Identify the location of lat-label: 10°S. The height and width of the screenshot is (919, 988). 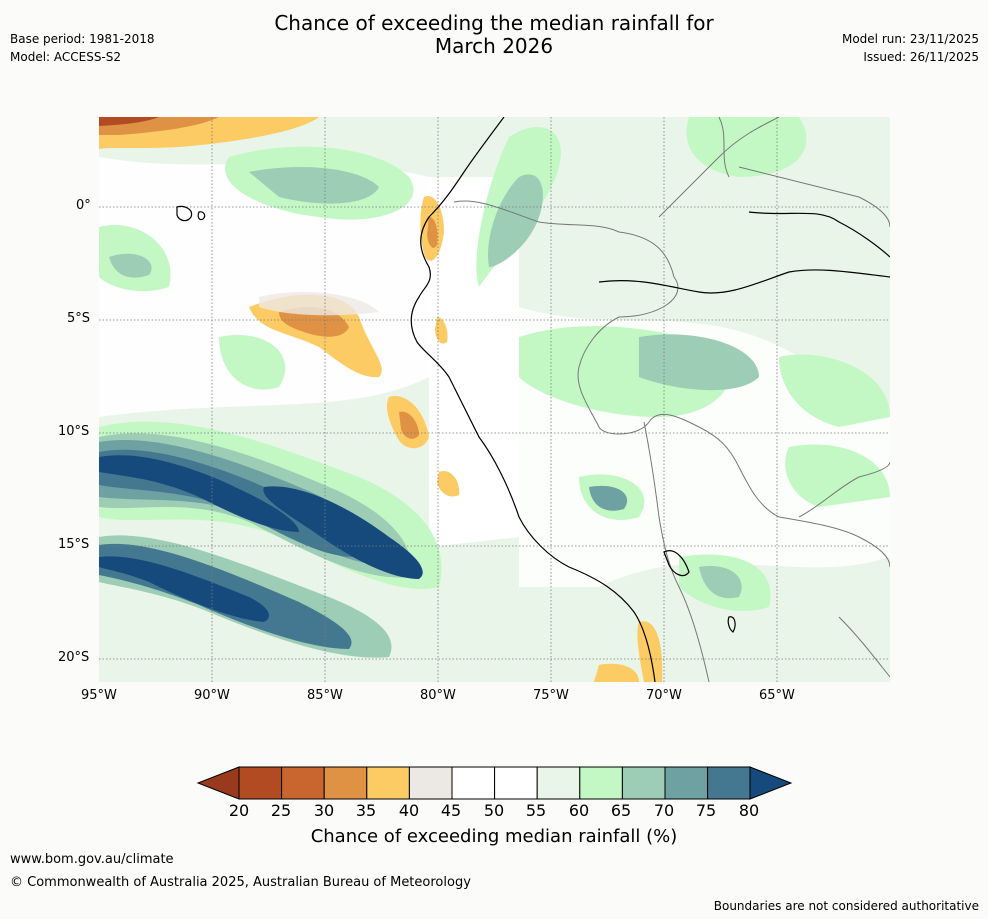
(74, 431).